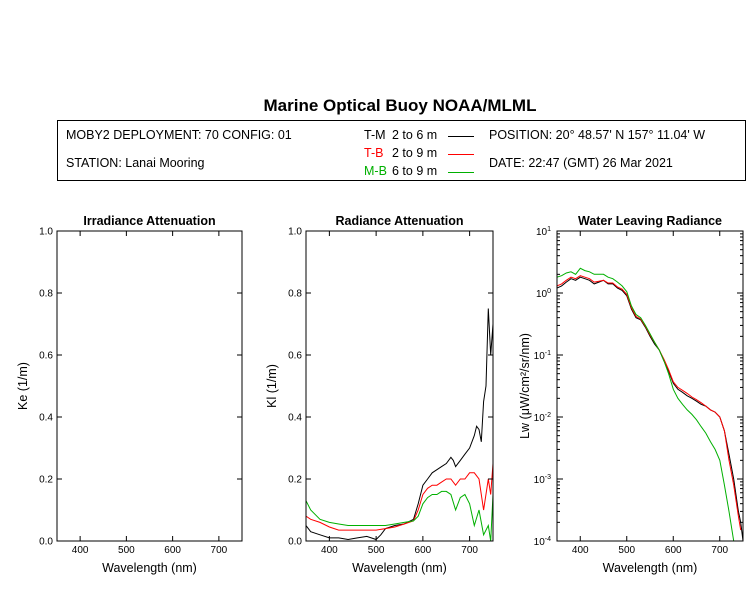 This screenshot has width=750, height=600. What do you see at coordinates (375, 135) in the screenshot?
I see `legend-code-t-m: T-M` at bounding box center [375, 135].